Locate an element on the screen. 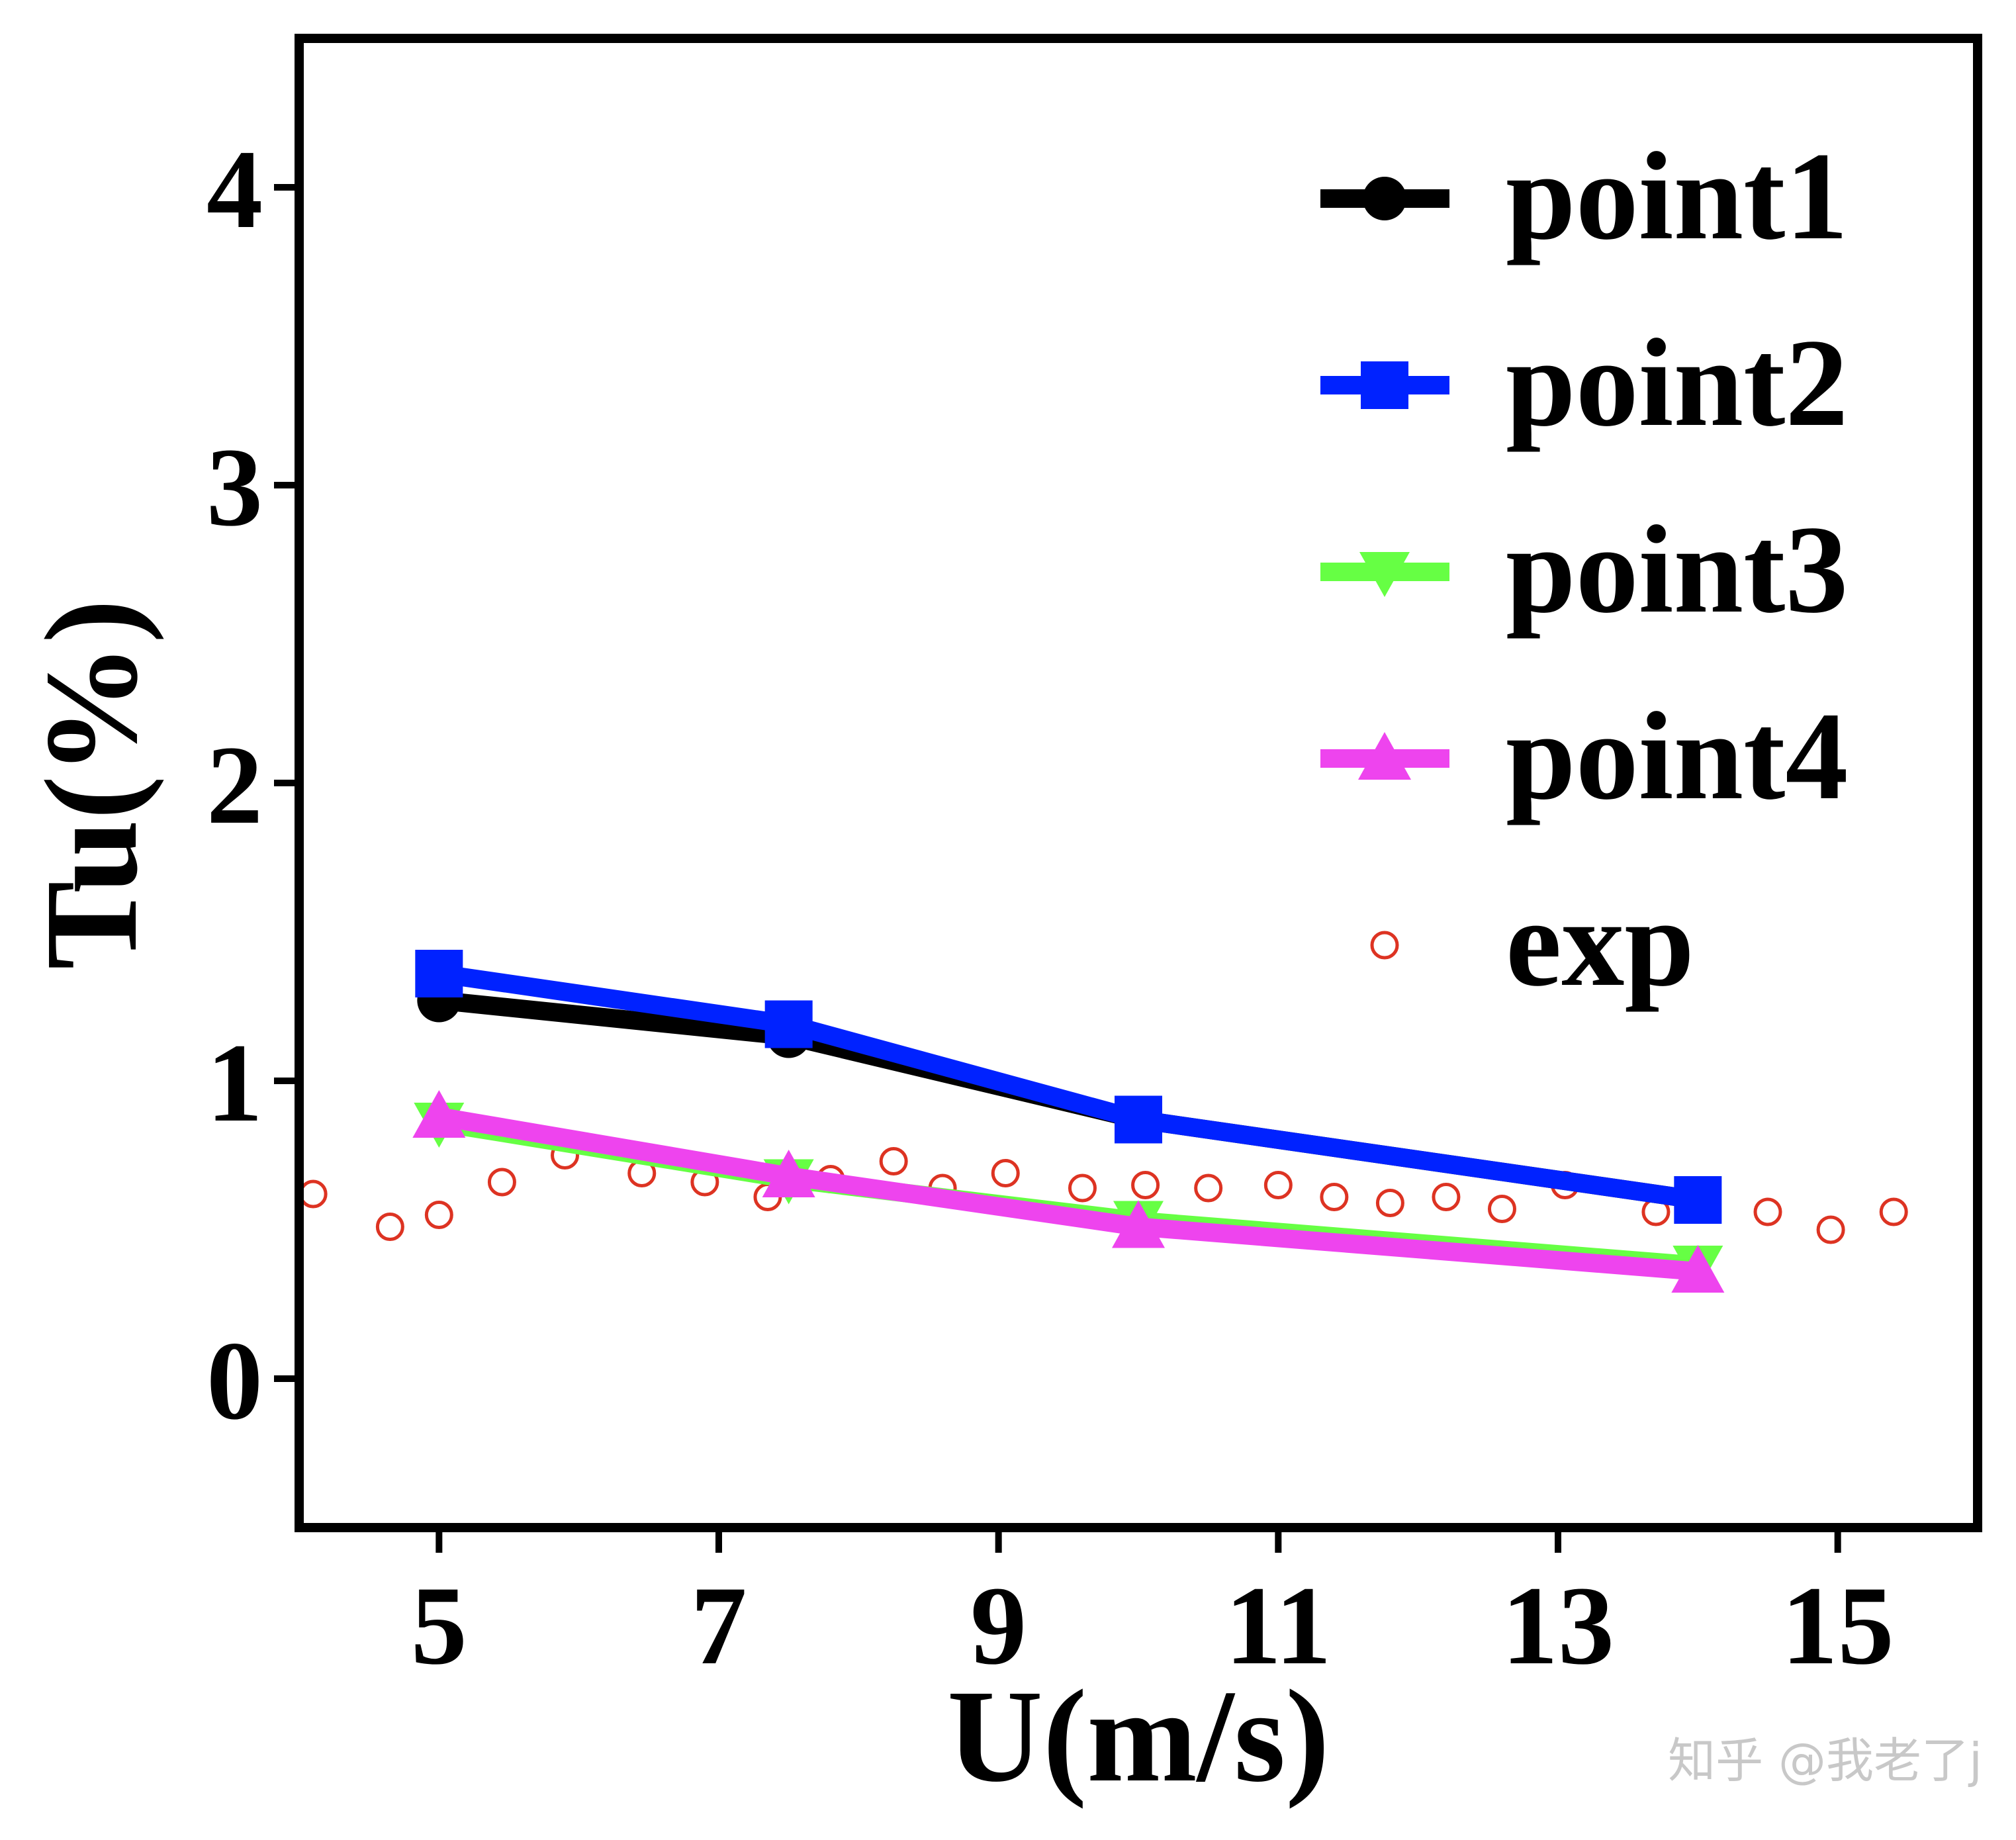 The height and width of the screenshot is (1840, 2016). series-point4 is located at coordinates (1068, 1191).